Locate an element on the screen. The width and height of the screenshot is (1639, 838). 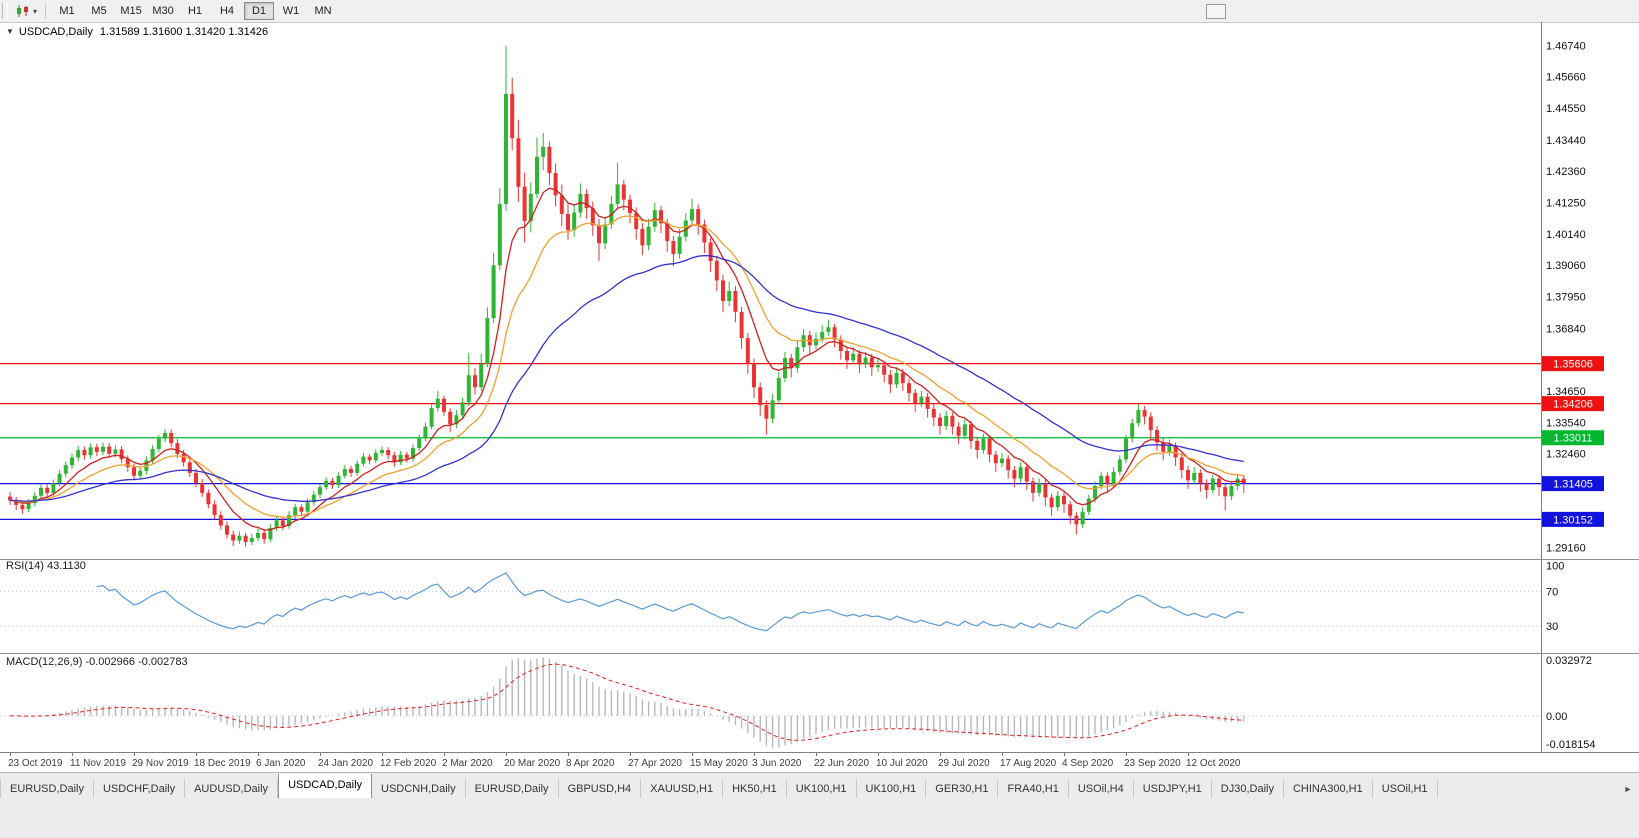
date-label: 29 Jul 2020 is located at coordinates (964, 763).